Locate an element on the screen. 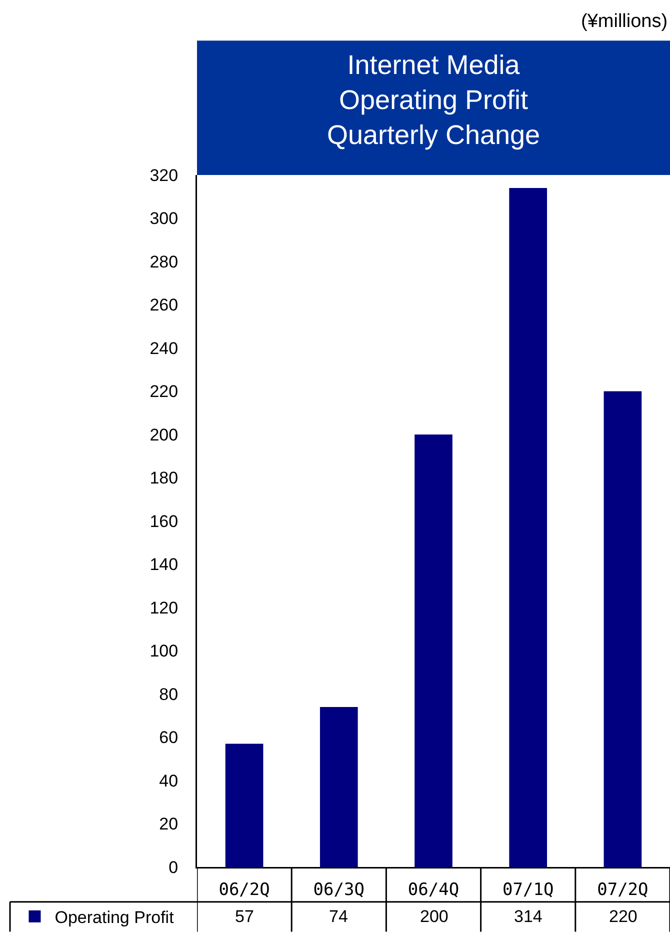  y-tick-label: 140 is located at coordinates (164, 564).